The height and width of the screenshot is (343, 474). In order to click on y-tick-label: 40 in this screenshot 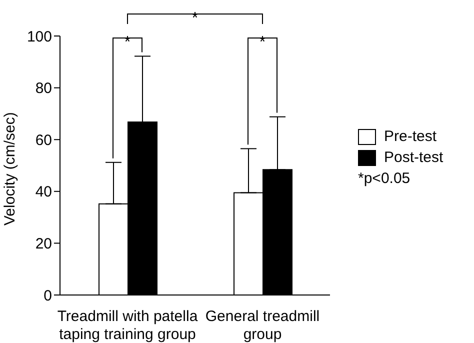, I will do `click(43, 192)`.